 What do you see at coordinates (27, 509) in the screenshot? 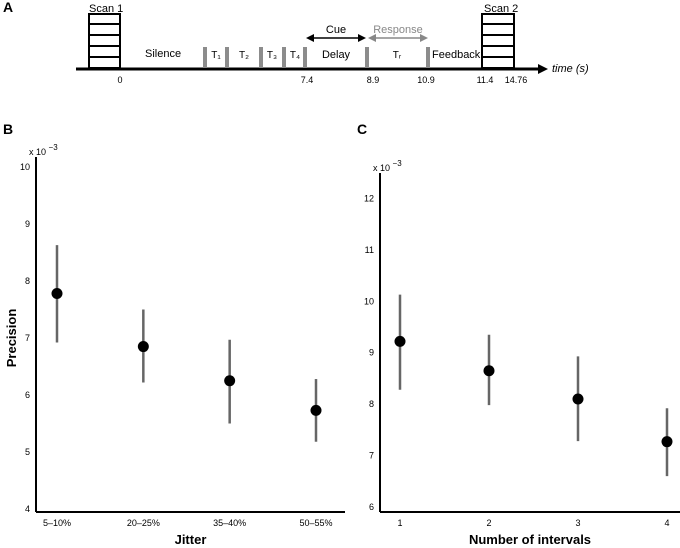
I see `y-tick-label: 4` at bounding box center [27, 509].